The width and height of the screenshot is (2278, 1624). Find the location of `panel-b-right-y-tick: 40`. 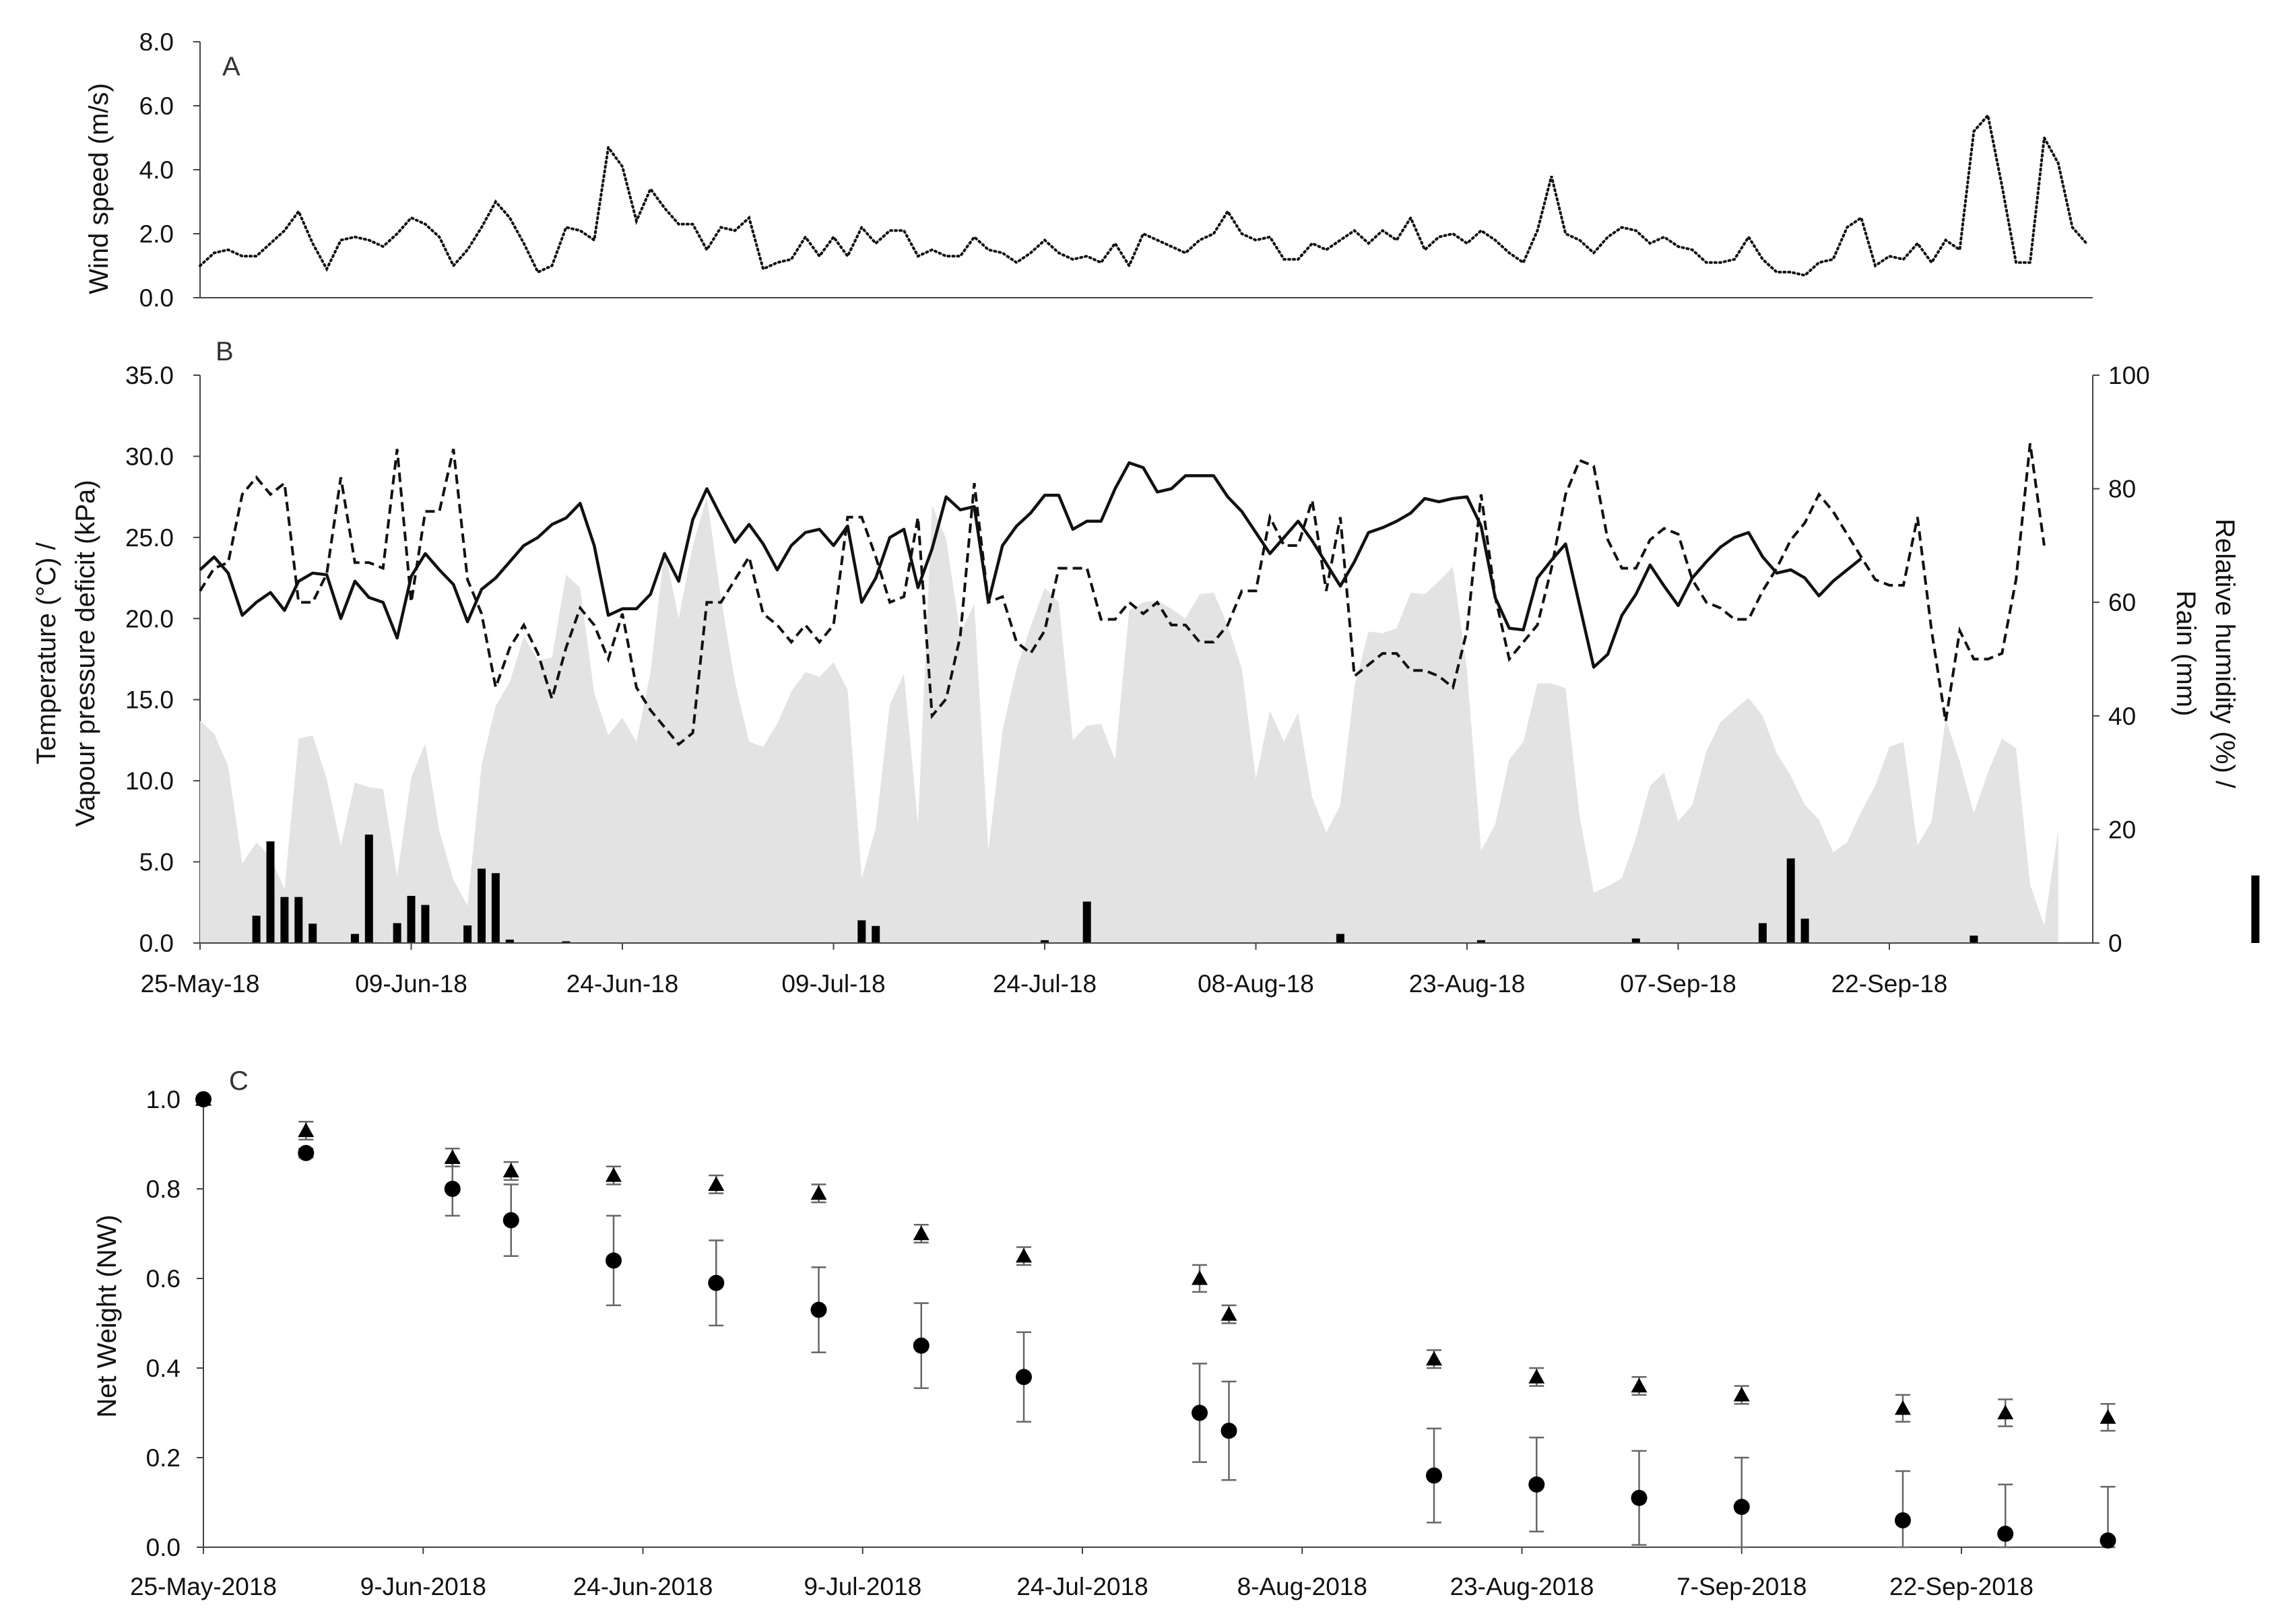

panel-b-right-y-tick: 40 is located at coordinates (2122, 716).